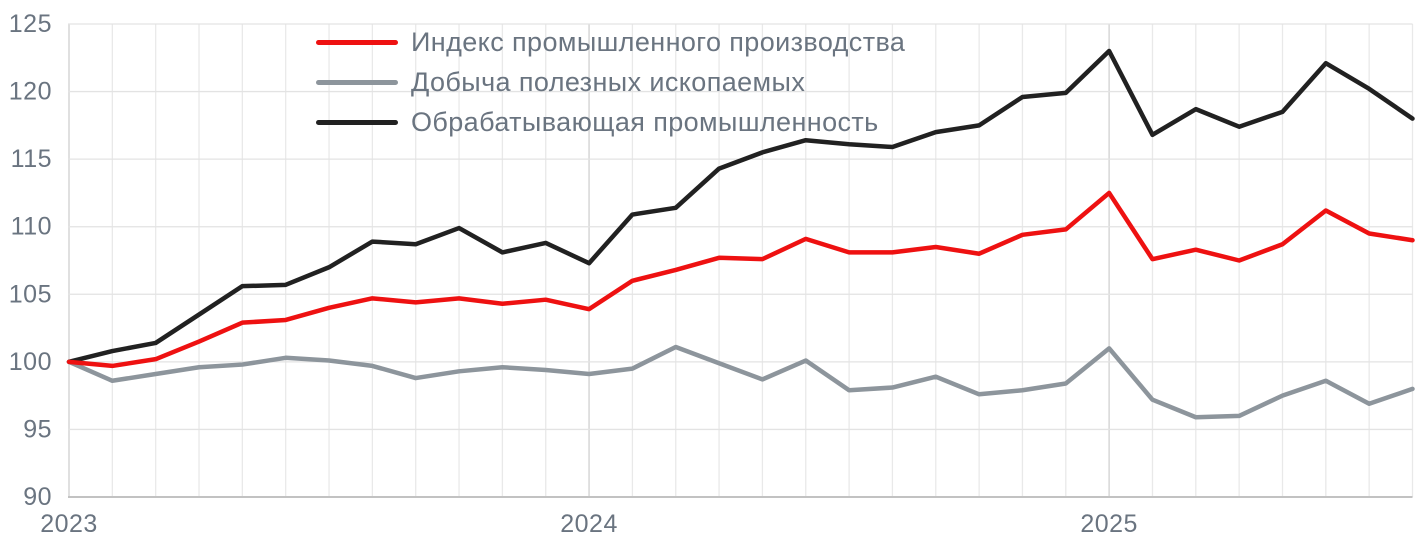 This screenshot has height=546, width=1420. I want to click on y-tick-label: 95, so click(37, 429).